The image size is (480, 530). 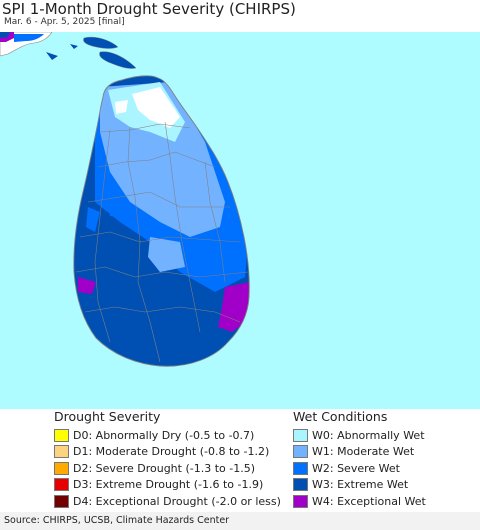 I want to click on legend-swatch-w0, so click(x=300, y=435).